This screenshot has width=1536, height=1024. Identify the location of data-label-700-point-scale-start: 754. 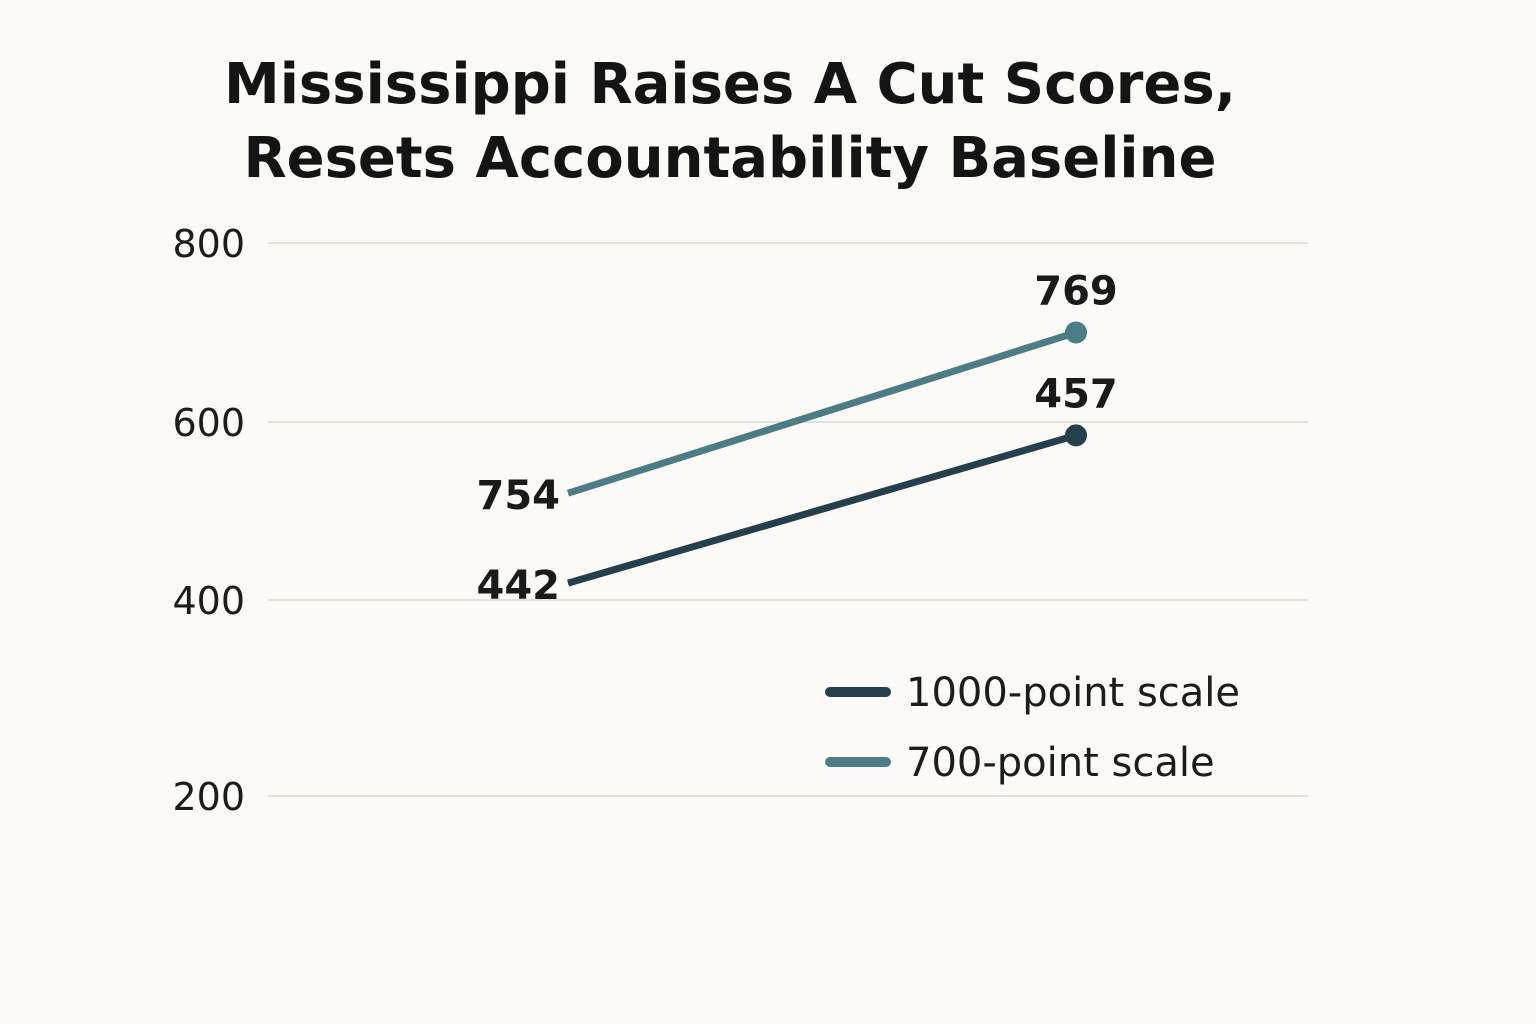
(519, 496).